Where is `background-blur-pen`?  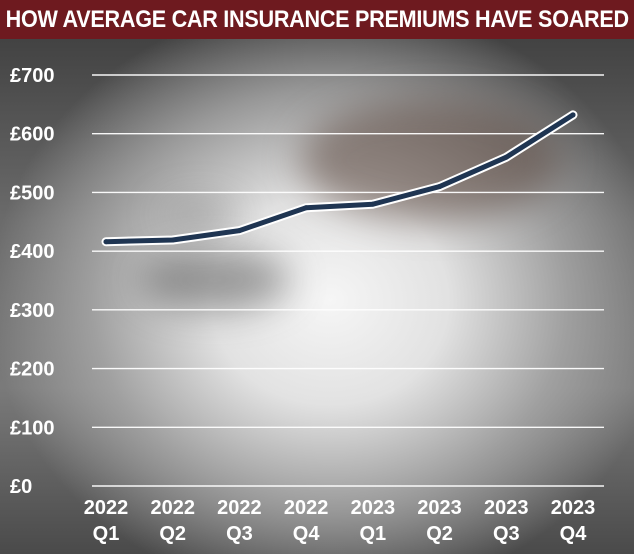 background-blur-pen is located at coordinates (200, 215).